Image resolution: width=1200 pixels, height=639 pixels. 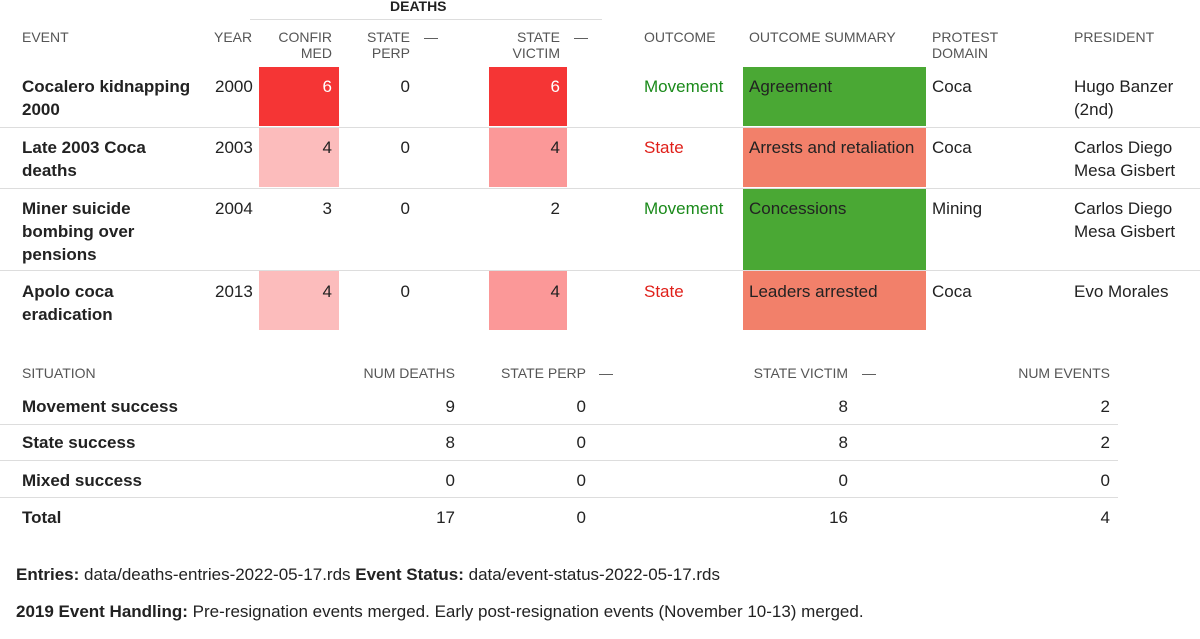 What do you see at coordinates (426, 19) in the screenshot?
I see `deaths-group-underline` at bounding box center [426, 19].